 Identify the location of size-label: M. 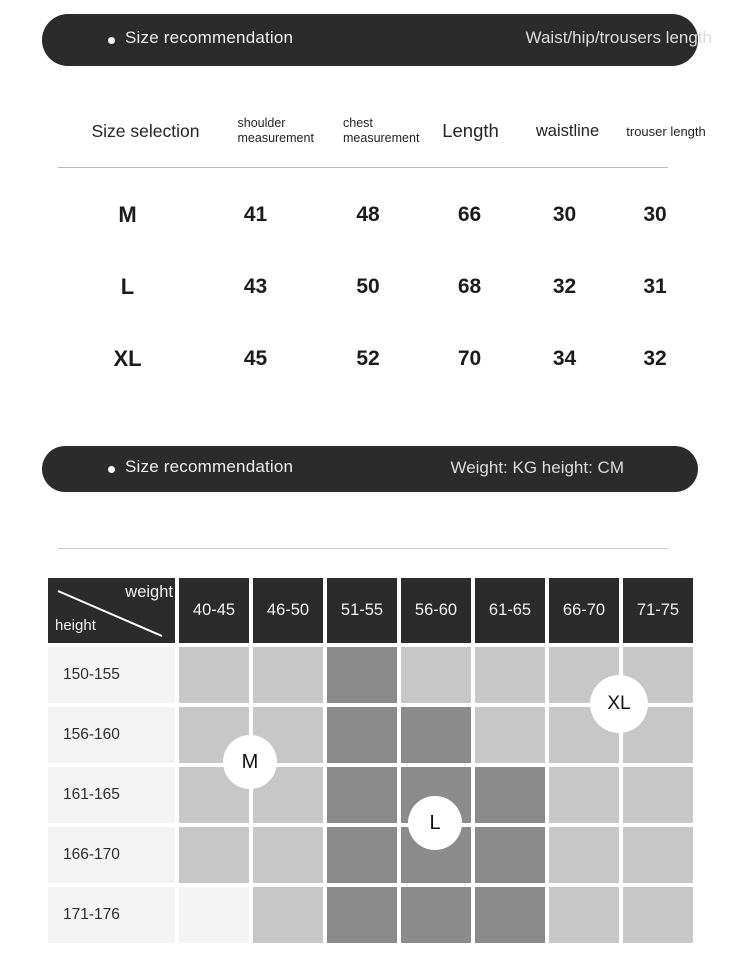
(127, 214).